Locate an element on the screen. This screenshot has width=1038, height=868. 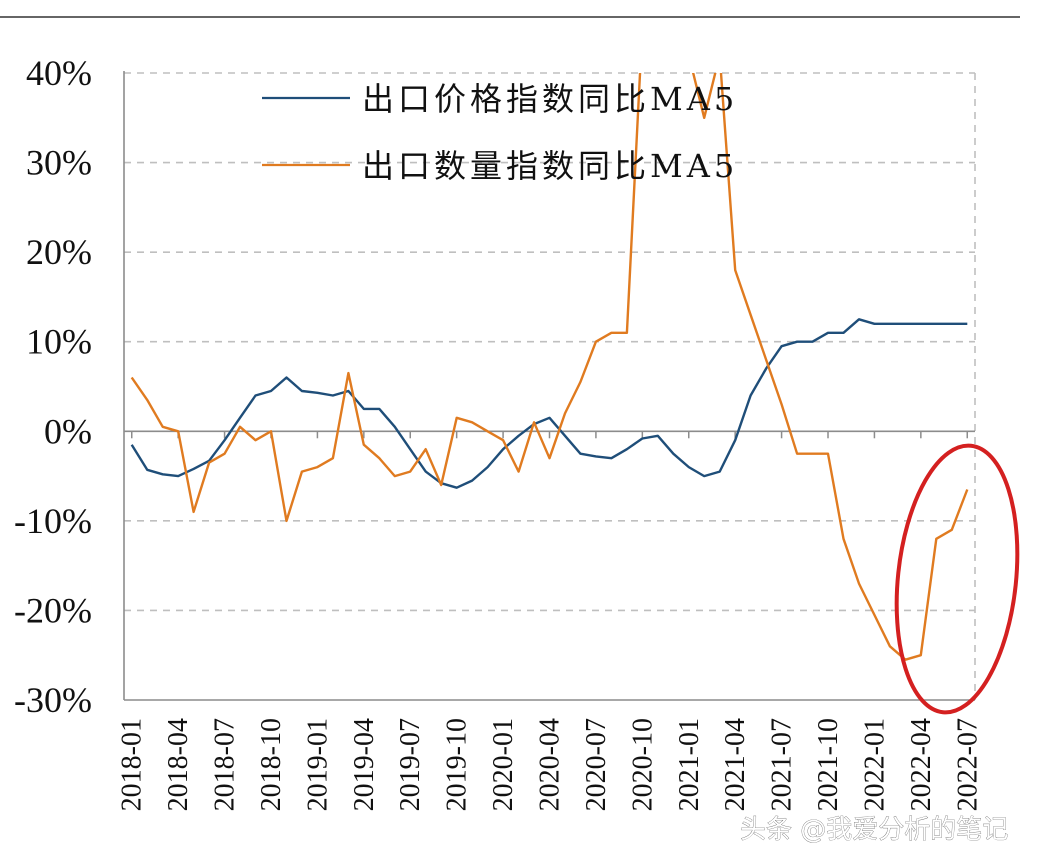
y-tick-label: -20% is located at coordinates (53, 610).